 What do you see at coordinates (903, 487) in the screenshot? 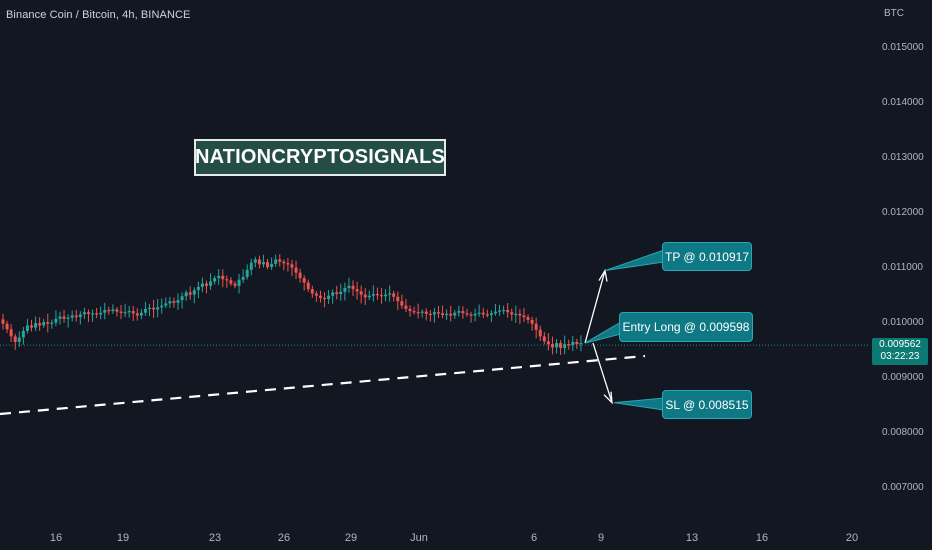
I see `y-tick-label: 0.007000` at bounding box center [903, 487].